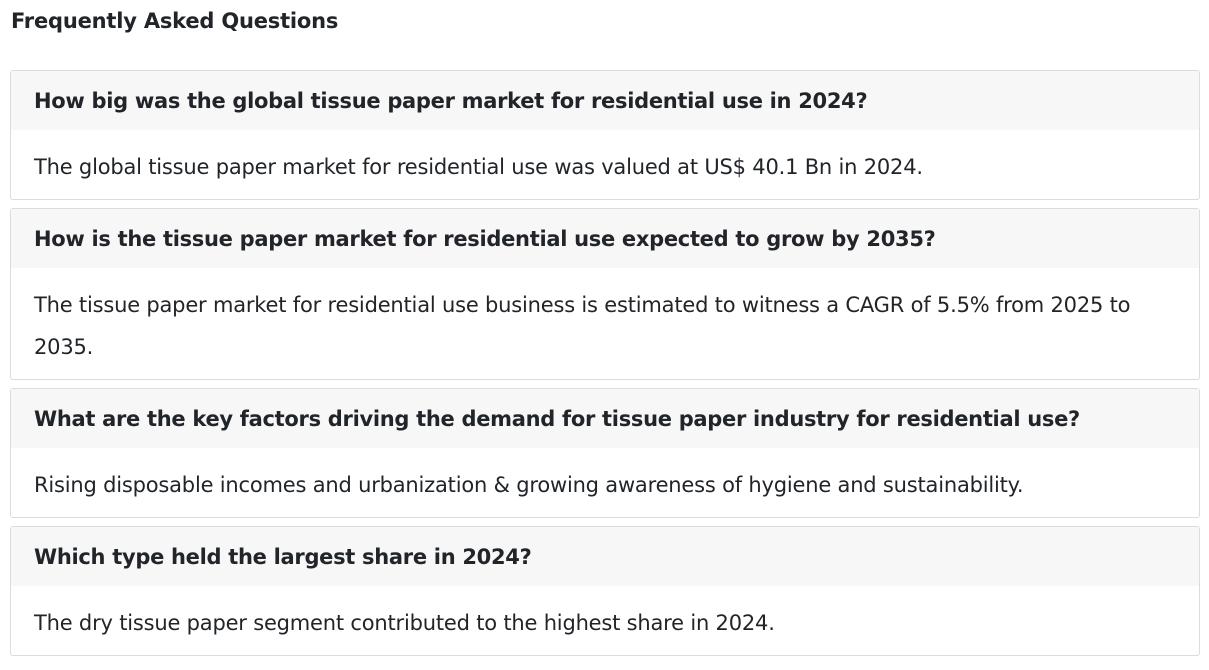 This screenshot has width=1209, height=670. Describe the element at coordinates (175, 21) in the screenshot. I see `page-title: Frequently Asked Questions` at that location.